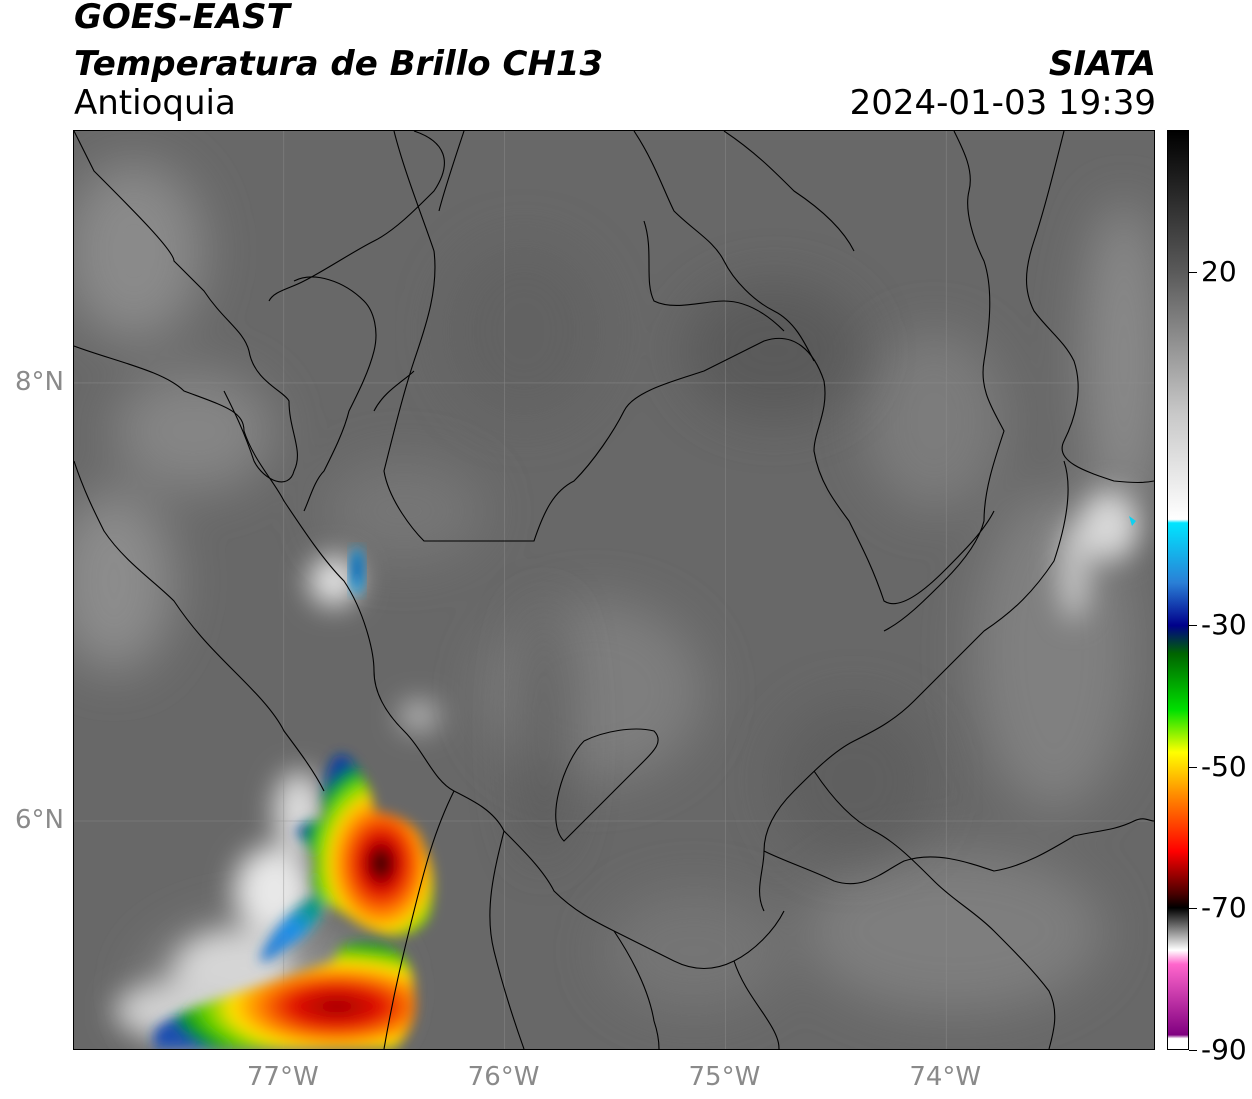  I want to click on cloud-north-uraba, so click(357, 571).